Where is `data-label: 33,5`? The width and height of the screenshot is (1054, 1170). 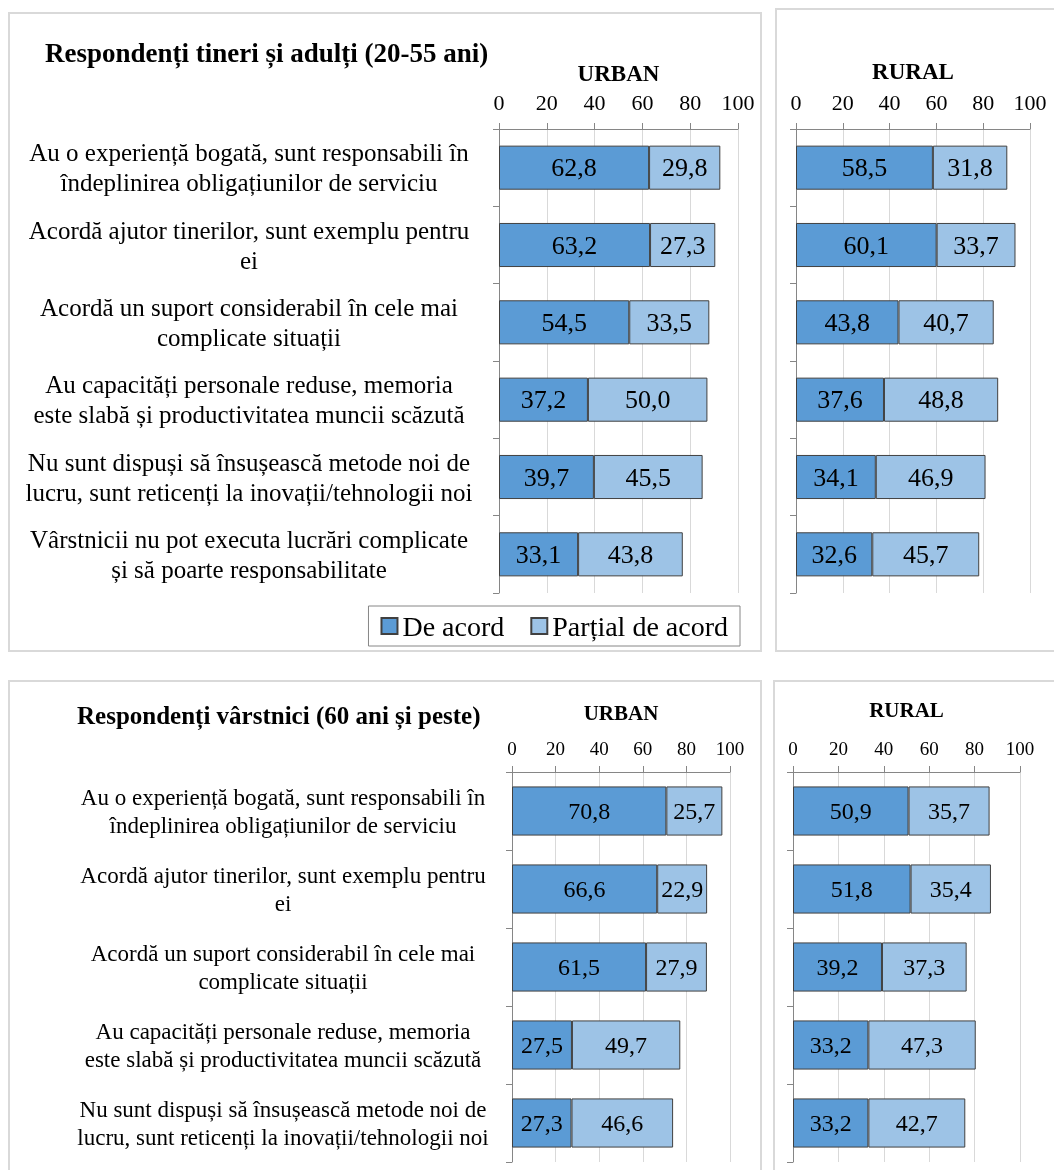 data-label: 33,5 is located at coordinates (669, 322).